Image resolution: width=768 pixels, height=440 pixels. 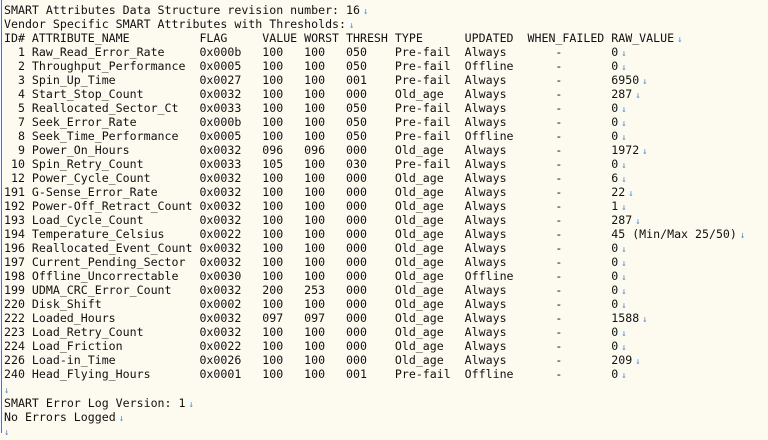 What do you see at coordinates (14, 206) in the screenshot?
I see `row-id-text: 192` at bounding box center [14, 206].